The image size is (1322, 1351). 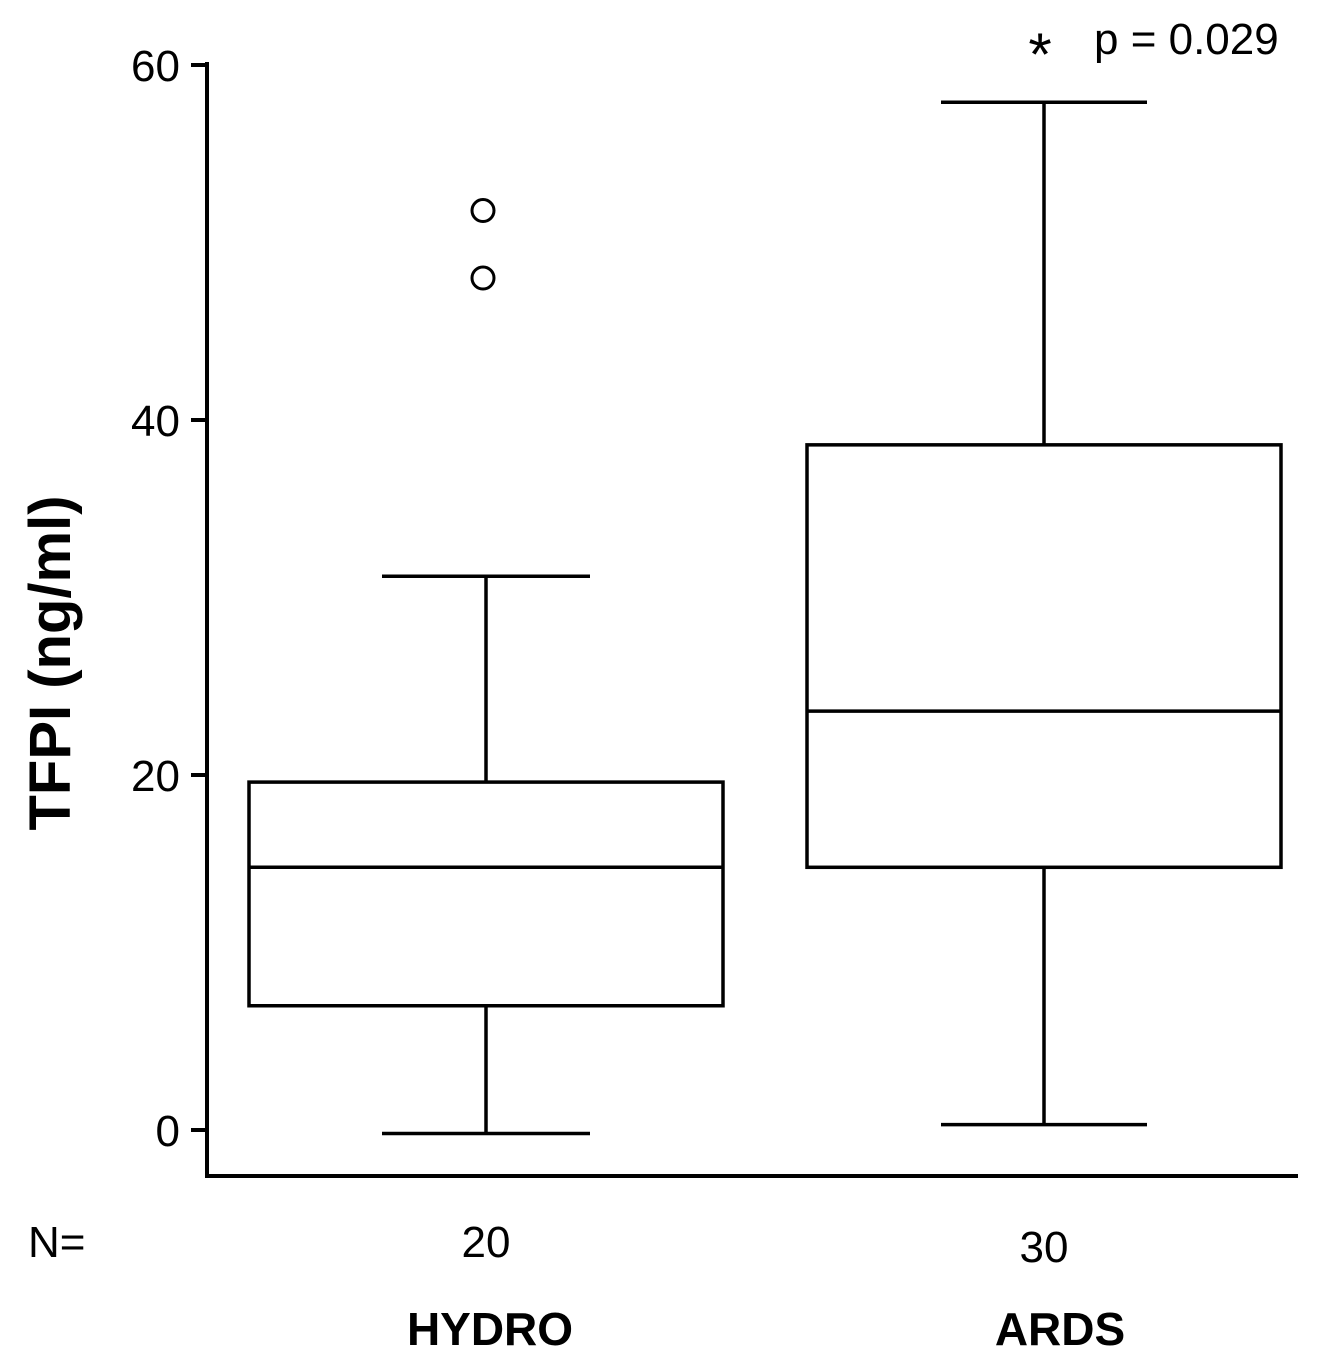 What do you see at coordinates (1060, 1327) in the screenshot?
I see `category-label: ARDS` at bounding box center [1060, 1327].